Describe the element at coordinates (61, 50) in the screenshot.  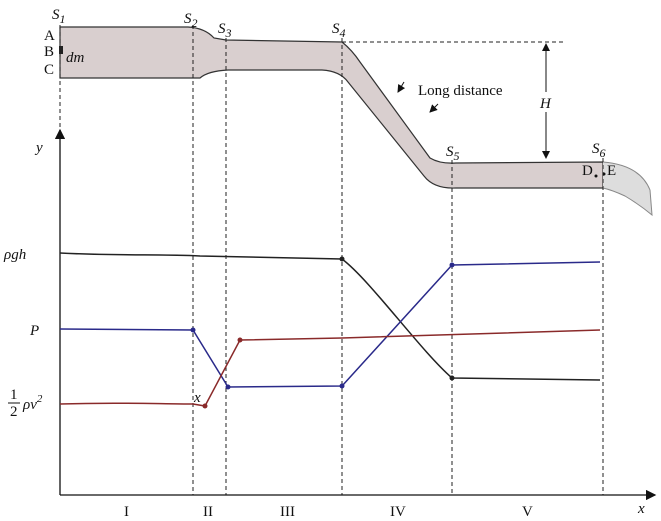
I see `element-mark` at that location.